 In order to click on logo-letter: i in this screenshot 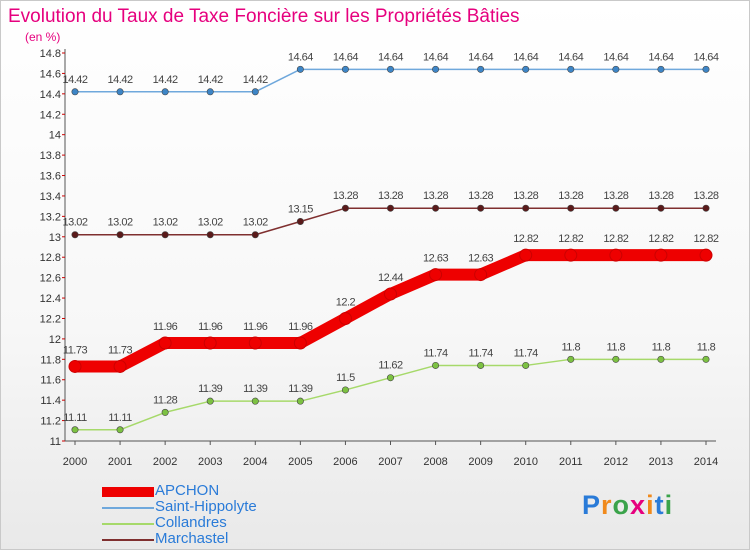, I will do `click(669, 505)`.